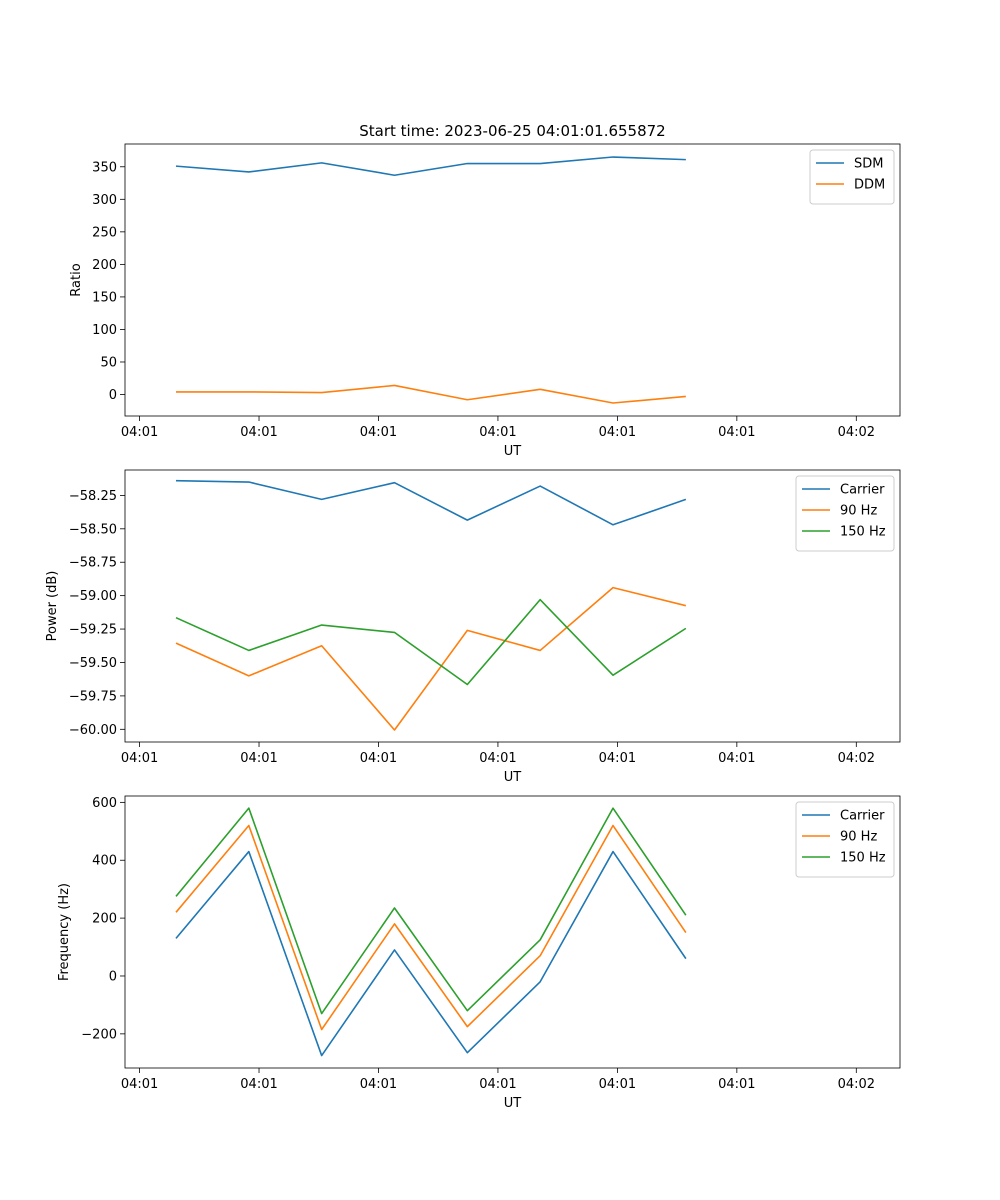 The height and width of the screenshot is (1200, 1000). Describe the element at coordinates (104, 297) in the screenshot. I see `y-tick-label: 150` at that location.